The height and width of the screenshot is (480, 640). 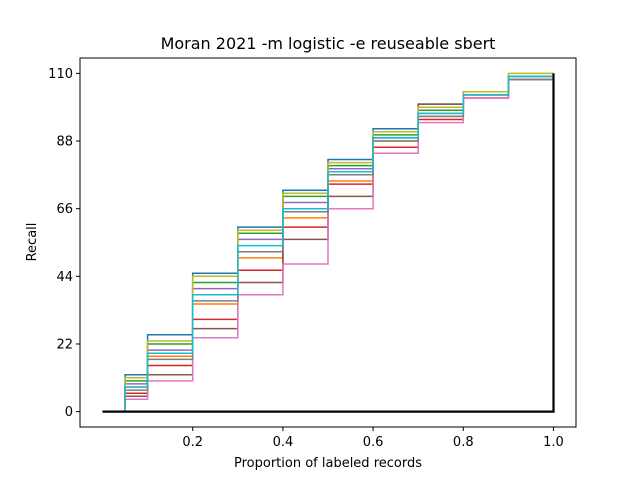 What do you see at coordinates (373, 442) in the screenshot?
I see `x-tick-label: 0.6` at bounding box center [373, 442].